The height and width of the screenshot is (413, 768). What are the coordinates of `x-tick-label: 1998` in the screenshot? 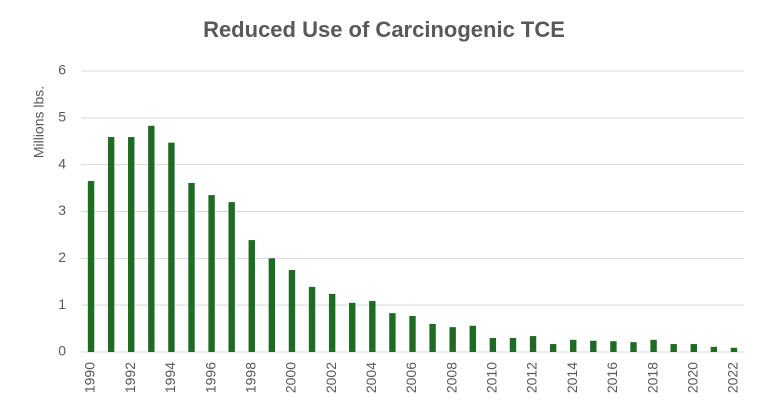 It's located at (250, 377).